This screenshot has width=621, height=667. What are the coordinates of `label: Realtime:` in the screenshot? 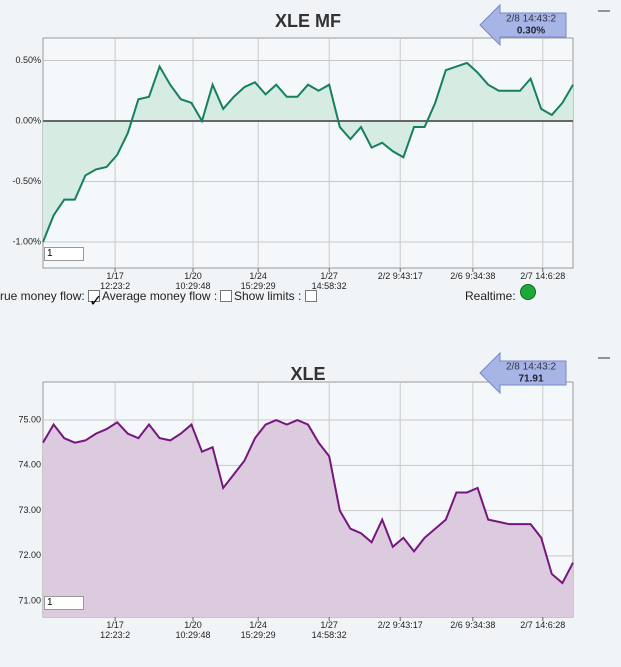 It's located at (490, 296).